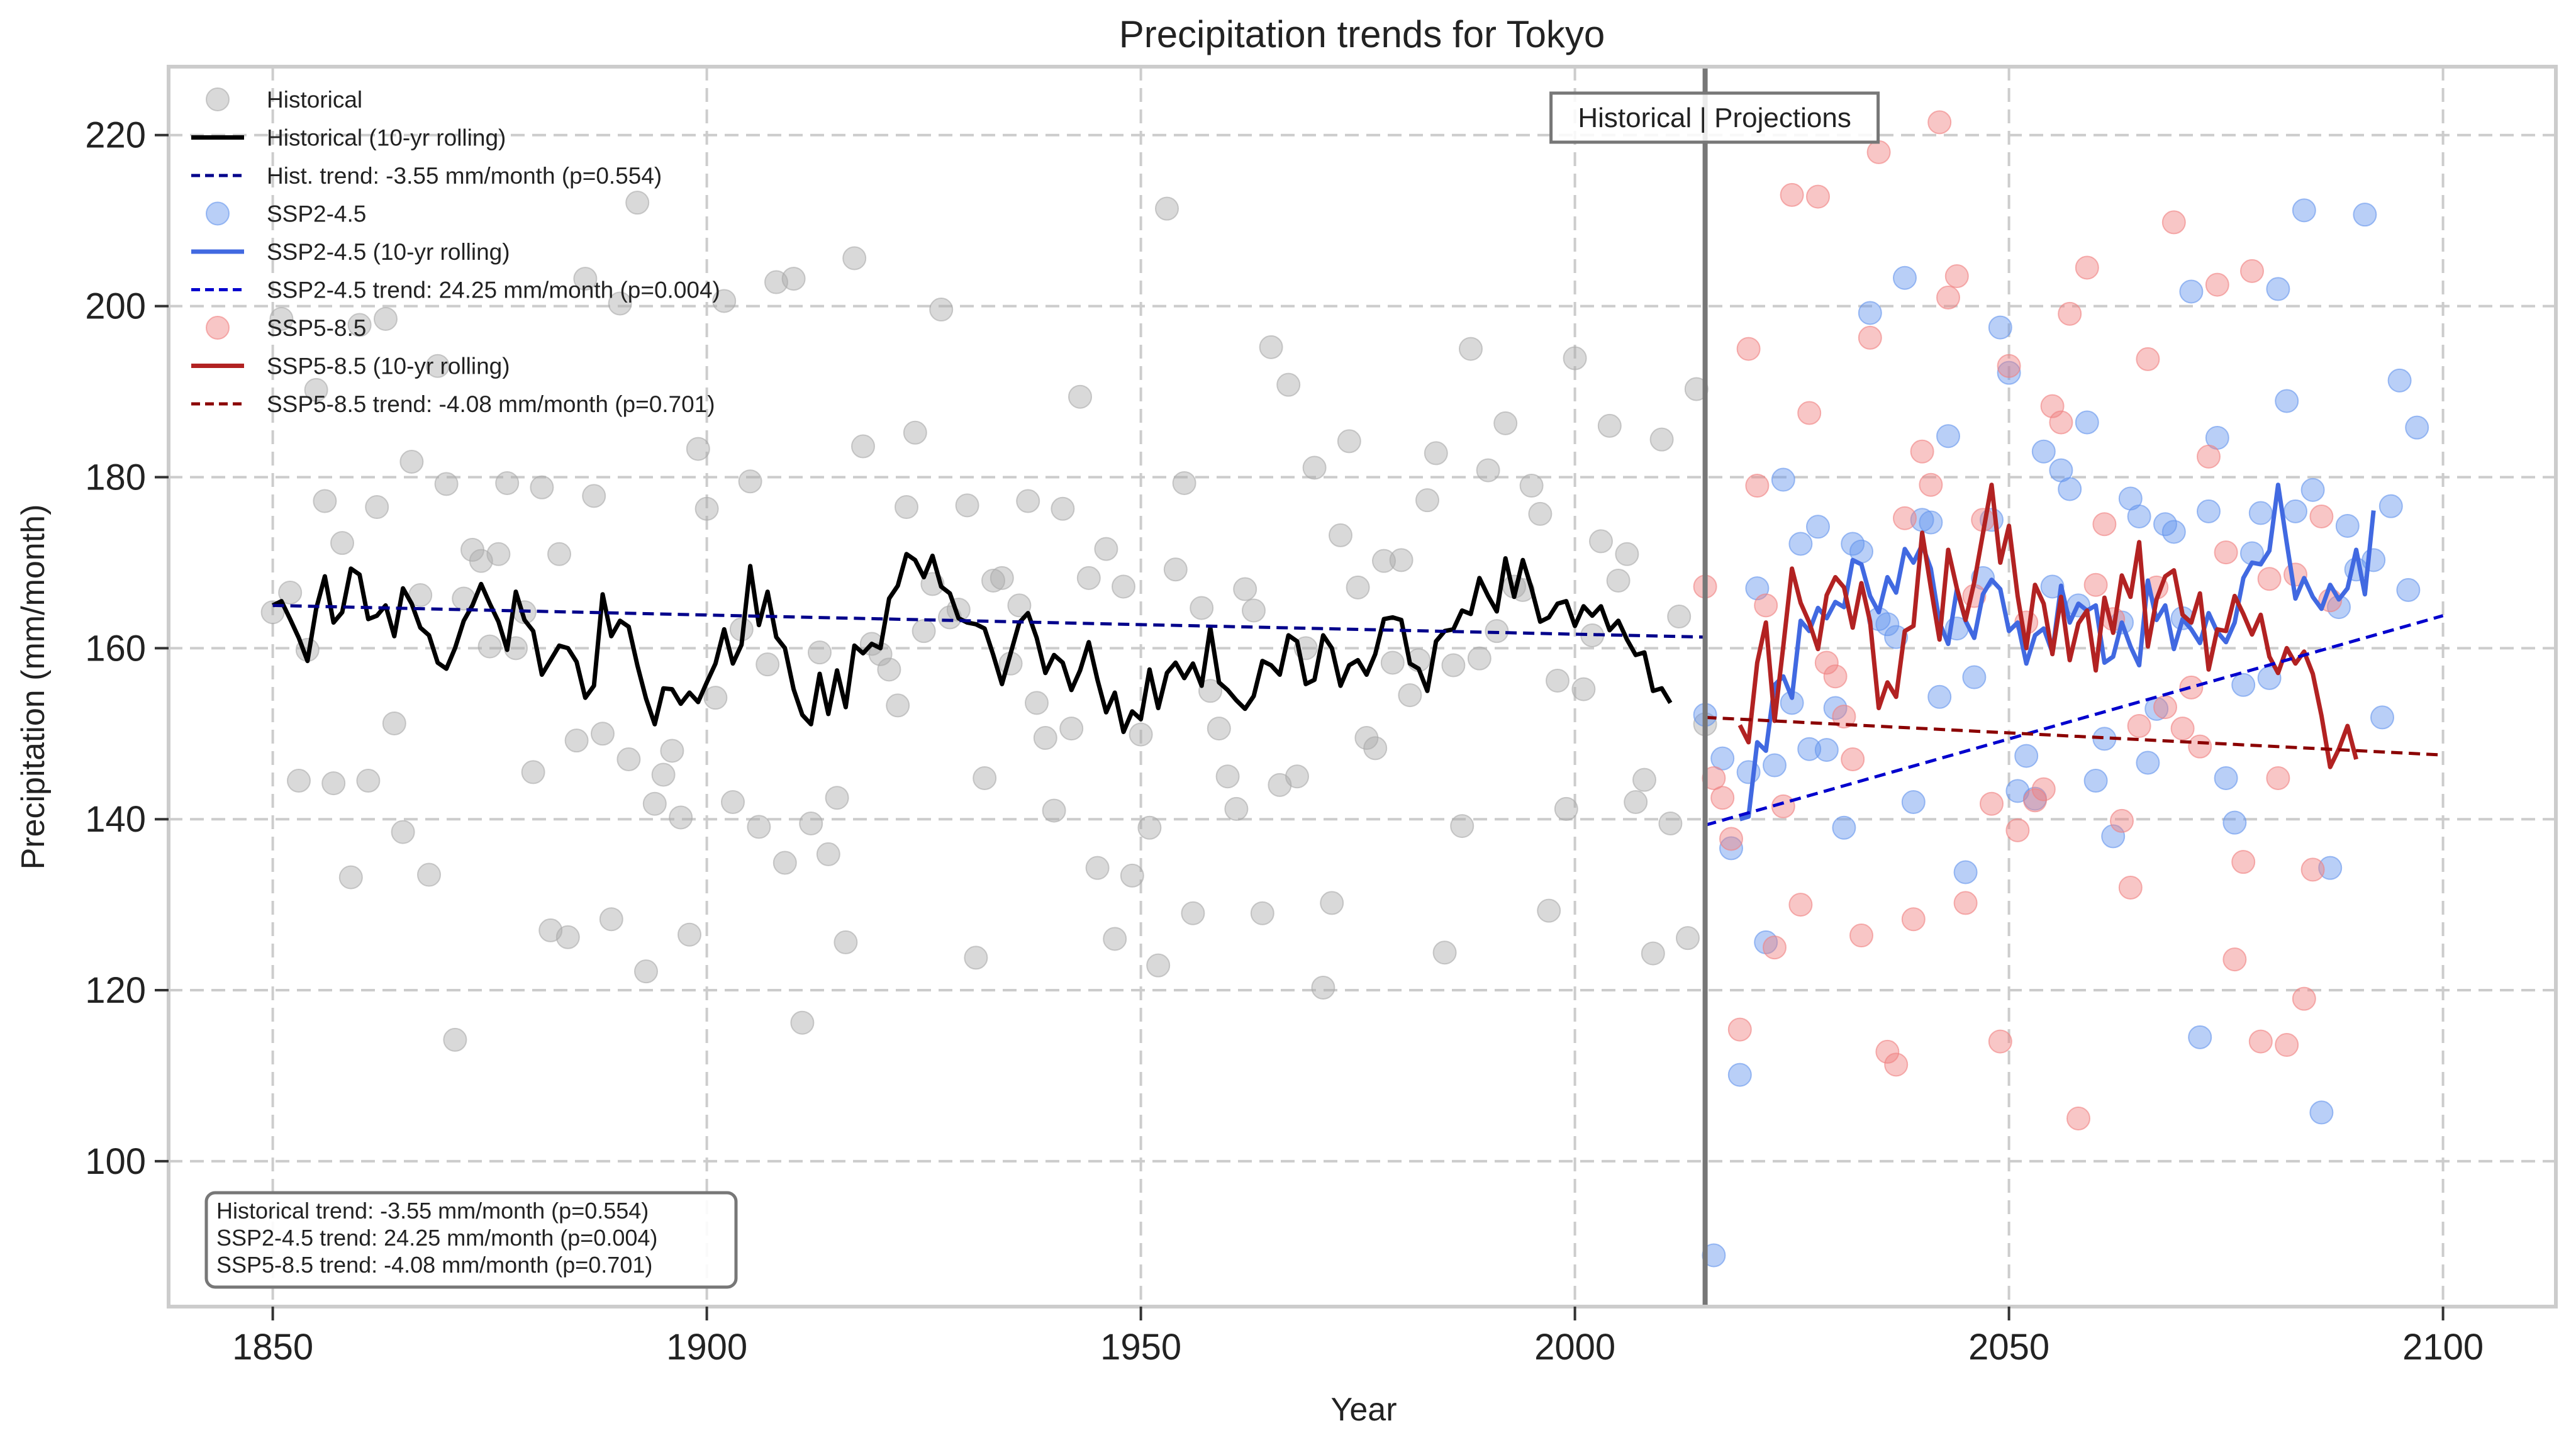  What do you see at coordinates (316, 328) in the screenshot?
I see `legend-label: SSP5-8.5` at bounding box center [316, 328].